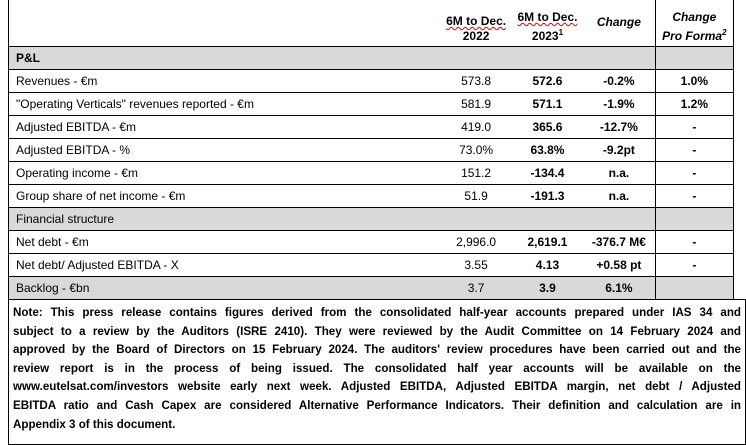  Describe the element at coordinates (224, 242) in the screenshot. I see `row-label: Net debt - €m` at that location.